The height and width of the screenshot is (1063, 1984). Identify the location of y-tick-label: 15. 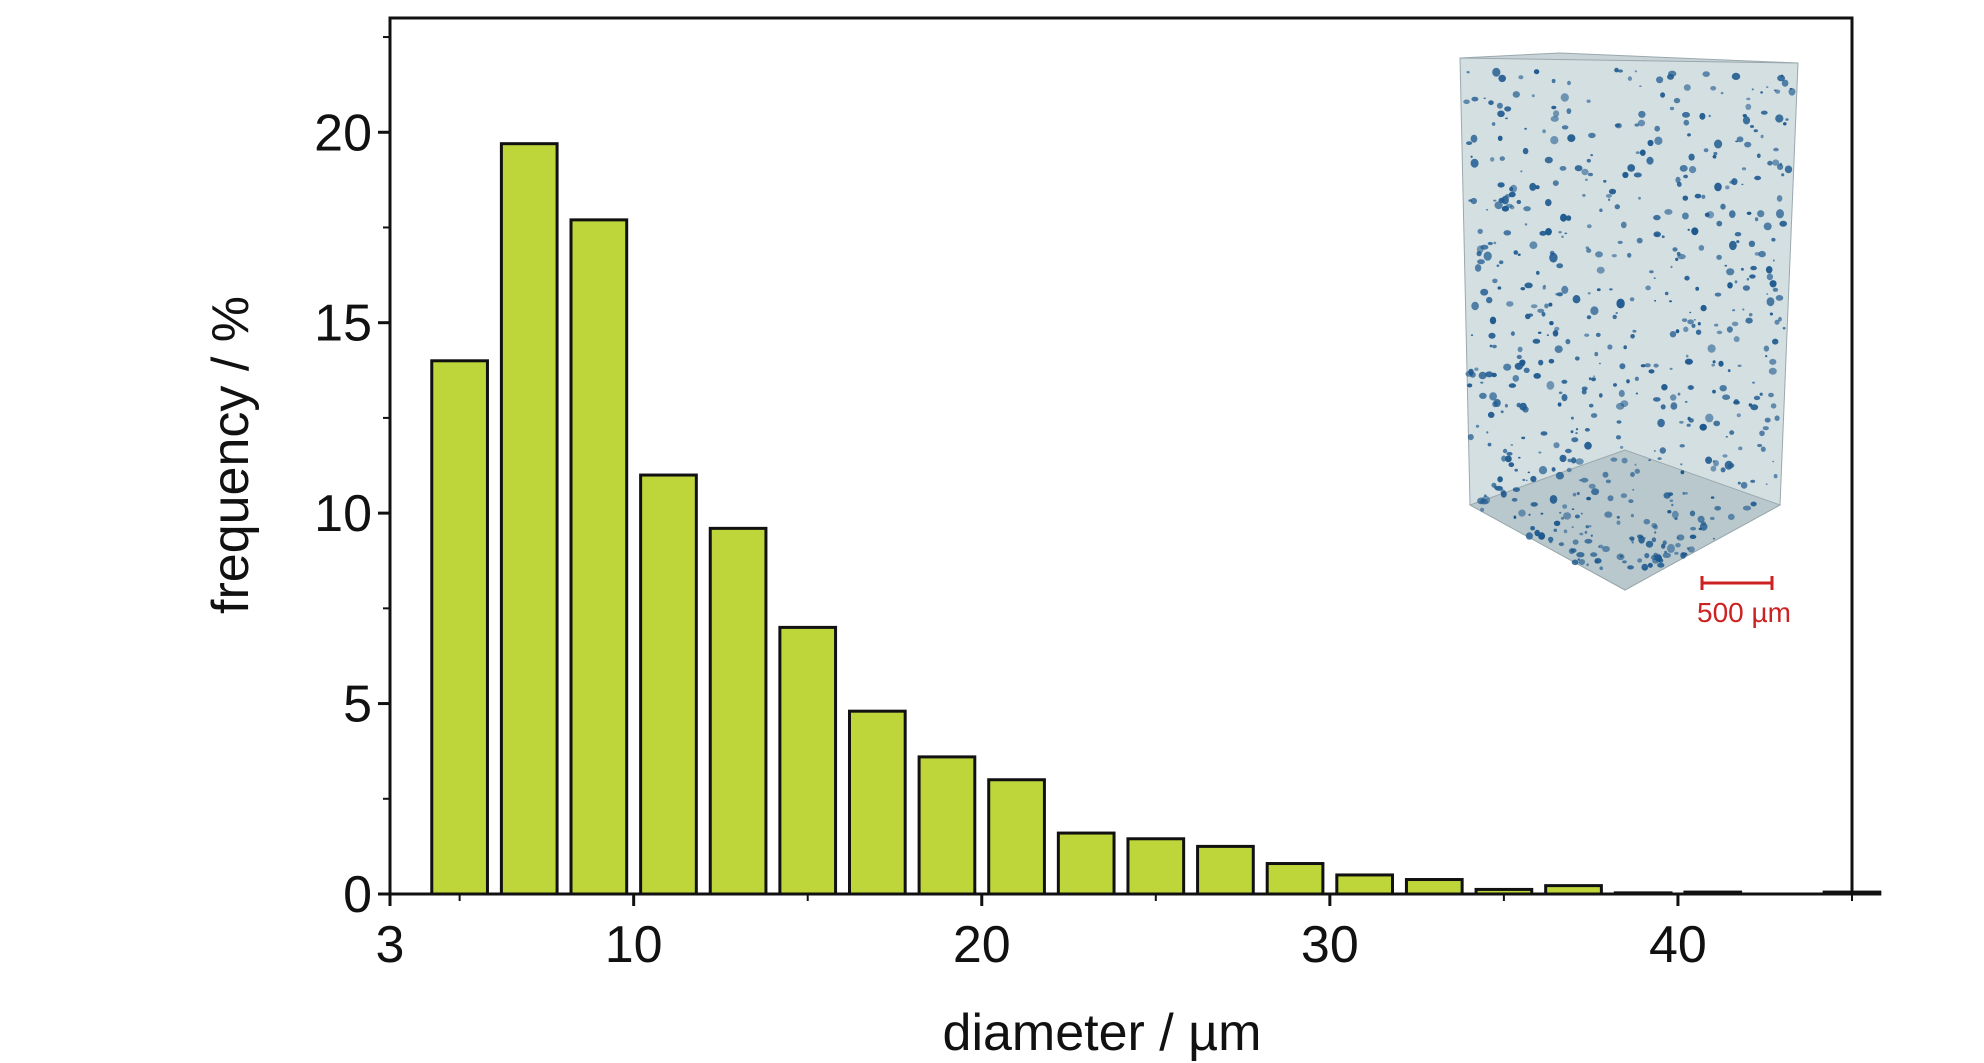
(343, 324).